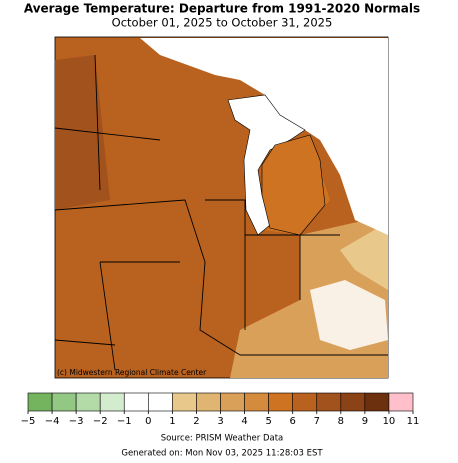  Describe the element at coordinates (76, 421) in the screenshot. I see `colorbar-tick-label: −3` at that location.